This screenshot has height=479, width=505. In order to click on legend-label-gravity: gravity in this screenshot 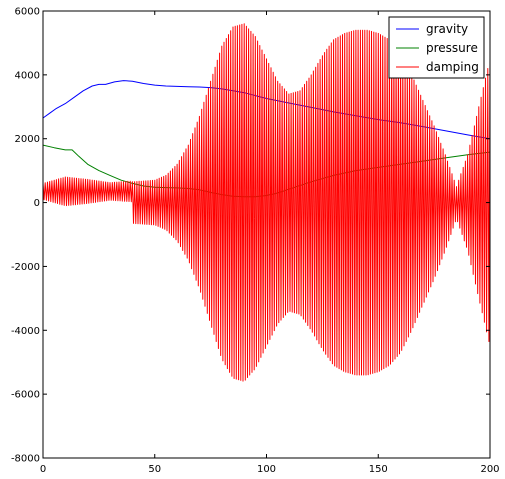, I will do `click(447, 29)`.